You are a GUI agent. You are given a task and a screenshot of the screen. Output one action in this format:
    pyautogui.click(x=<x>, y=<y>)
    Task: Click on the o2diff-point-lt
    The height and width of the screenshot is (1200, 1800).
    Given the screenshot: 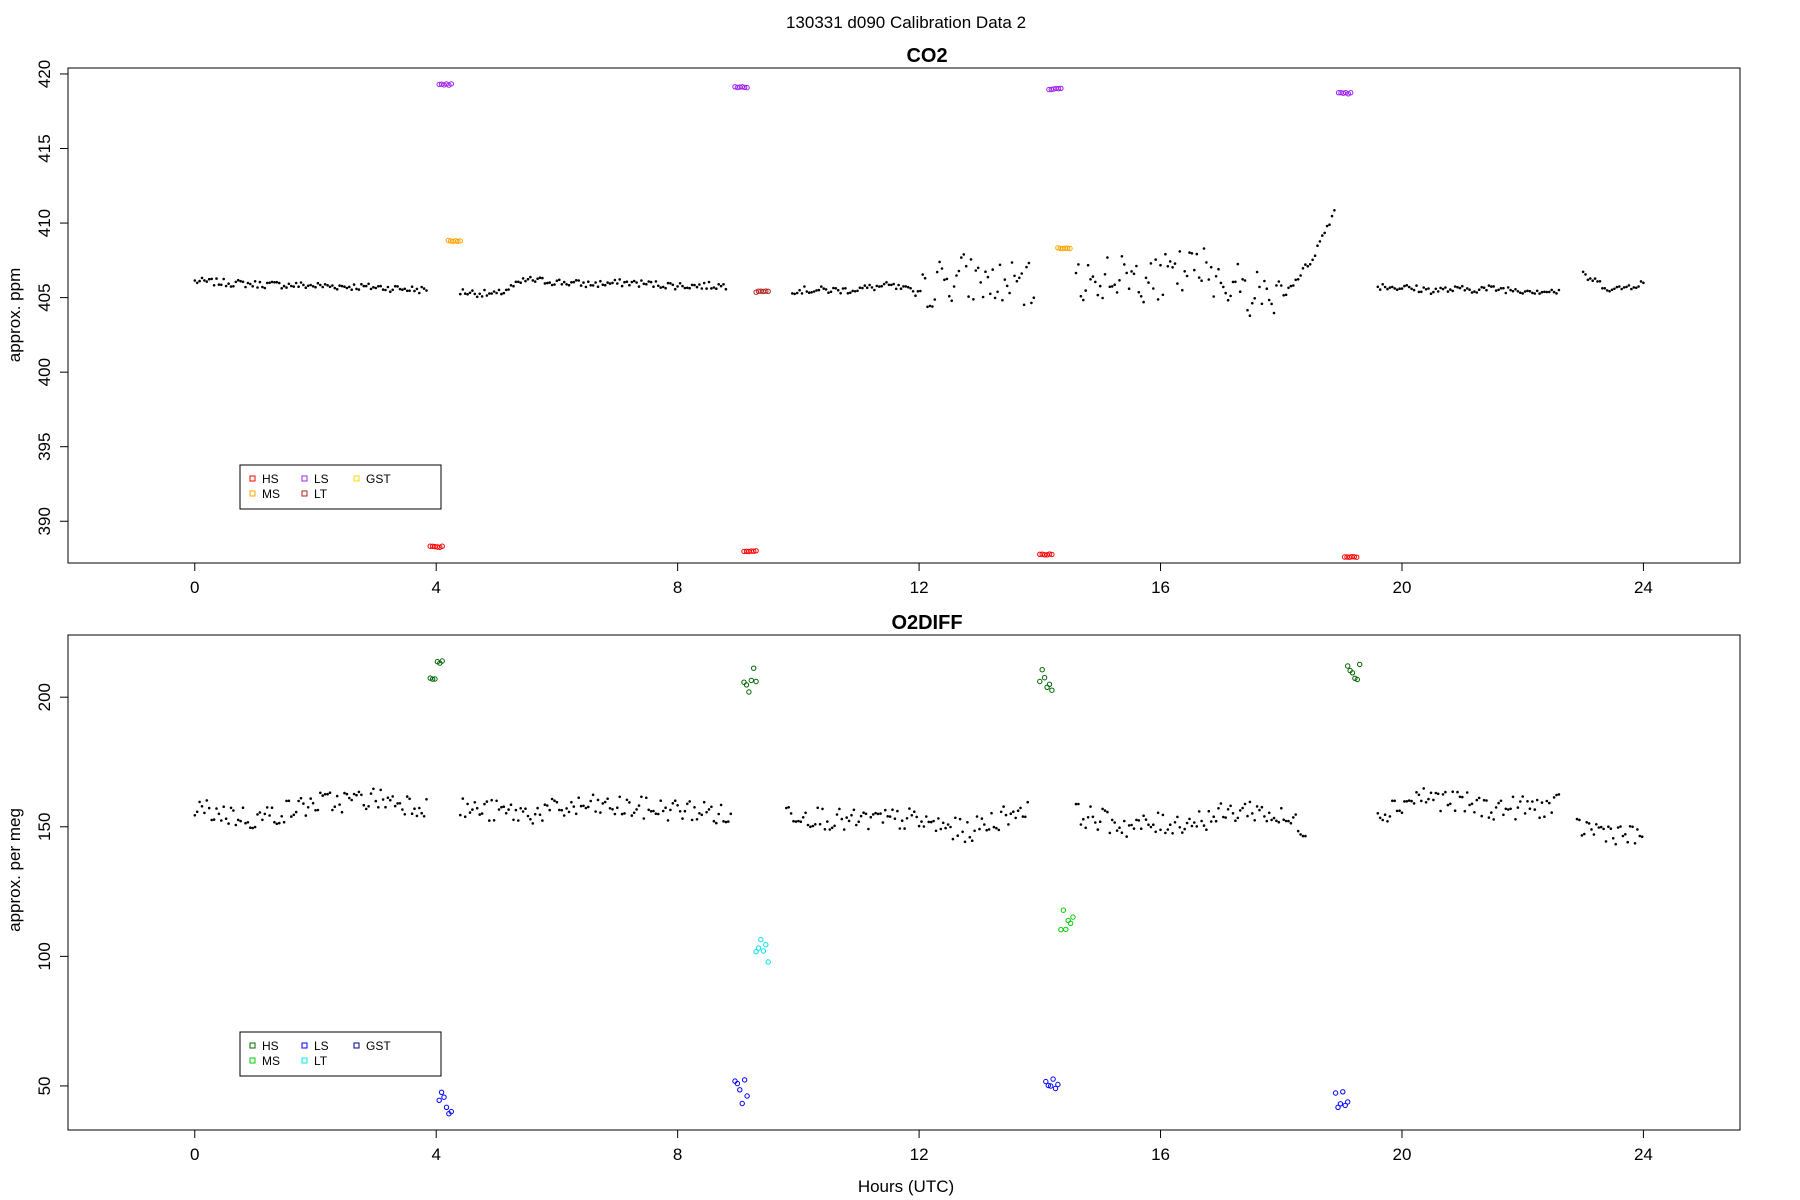 What is the action you would take?
    pyautogui.click(x=758, y=948)
    